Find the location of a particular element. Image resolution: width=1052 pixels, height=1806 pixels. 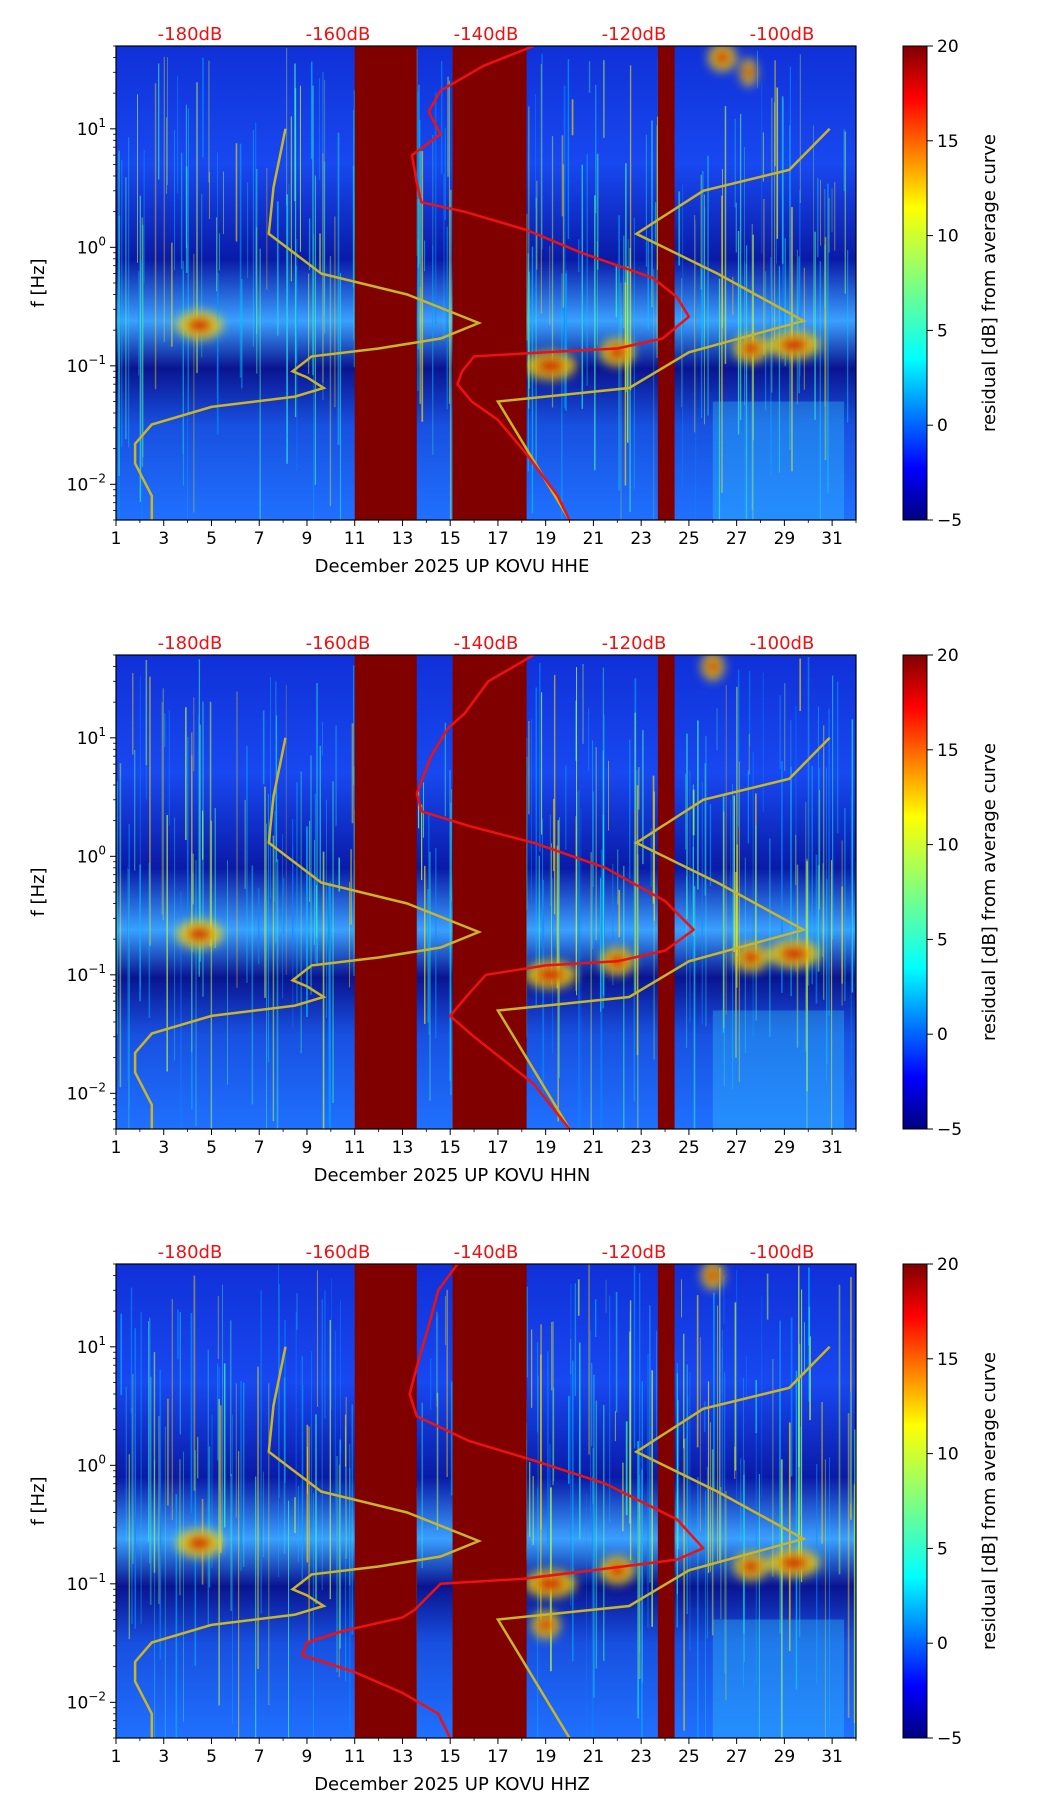

noise-model-high-curve is located at coordinates (663, 1541).